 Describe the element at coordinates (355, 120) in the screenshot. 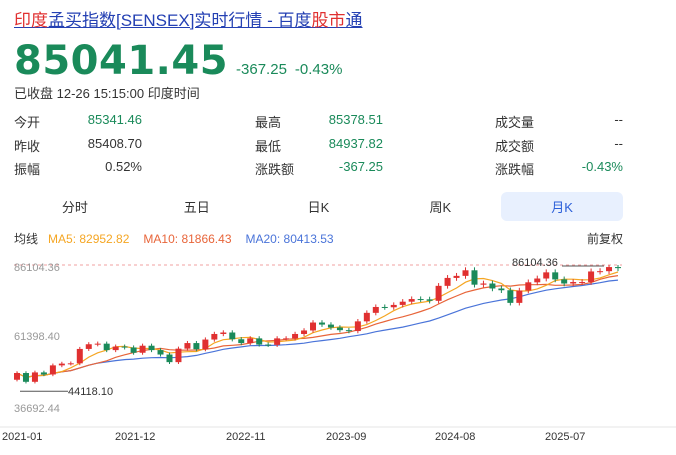

I see `high-value: 85378.51` at that location.